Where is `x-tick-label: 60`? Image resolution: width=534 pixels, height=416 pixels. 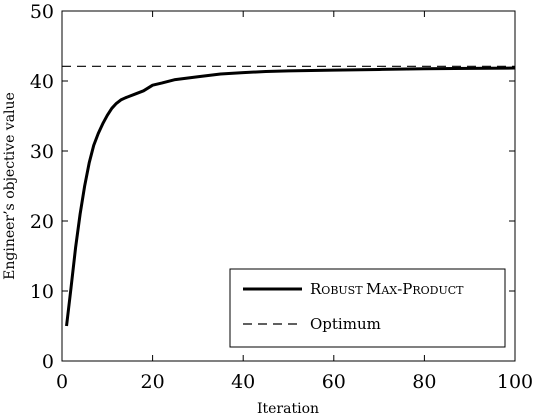 x-tick-label: 60 is located at coordinates (334, 382).